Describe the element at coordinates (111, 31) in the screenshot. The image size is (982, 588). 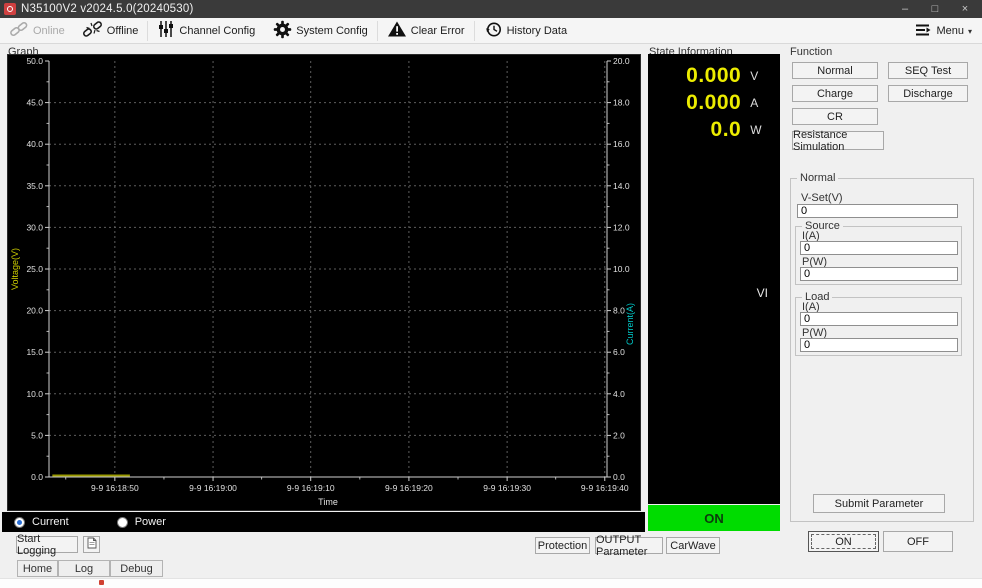
I see `offline-button: Offline` at that location.